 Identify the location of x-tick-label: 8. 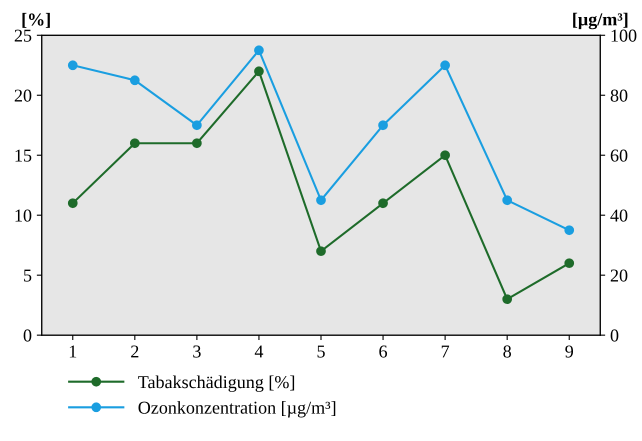
(507, 351).